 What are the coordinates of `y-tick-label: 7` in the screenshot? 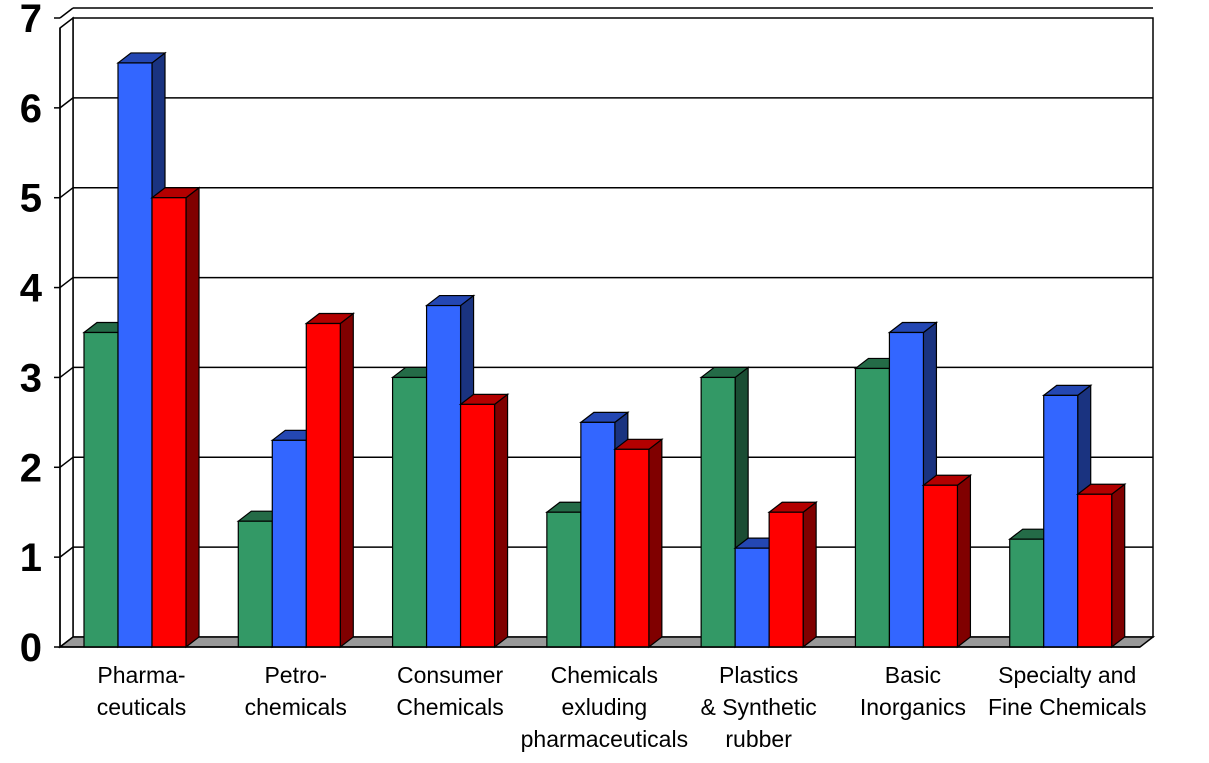 It's located at (31, 20).